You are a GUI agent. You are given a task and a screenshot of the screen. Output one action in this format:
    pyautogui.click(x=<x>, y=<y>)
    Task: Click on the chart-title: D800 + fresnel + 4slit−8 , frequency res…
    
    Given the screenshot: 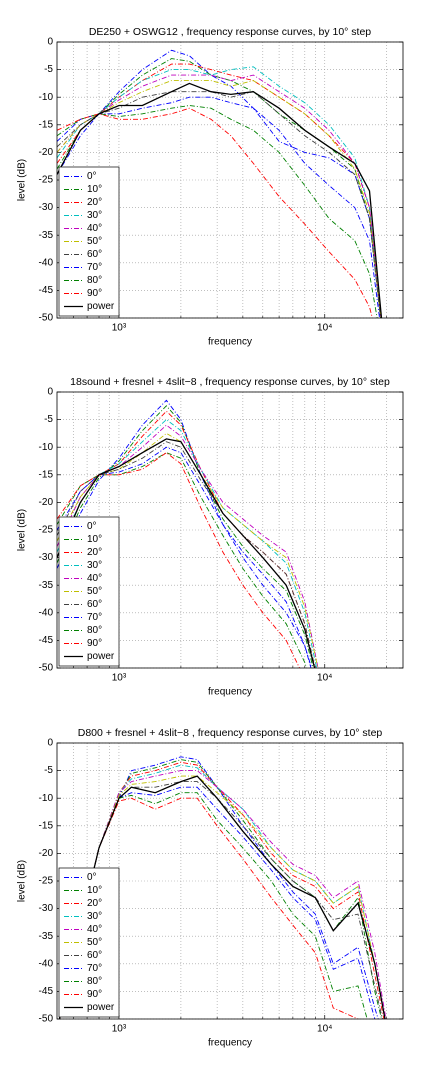 What is the action you would take?
    pyautogui.click(x=230, y=733)
    